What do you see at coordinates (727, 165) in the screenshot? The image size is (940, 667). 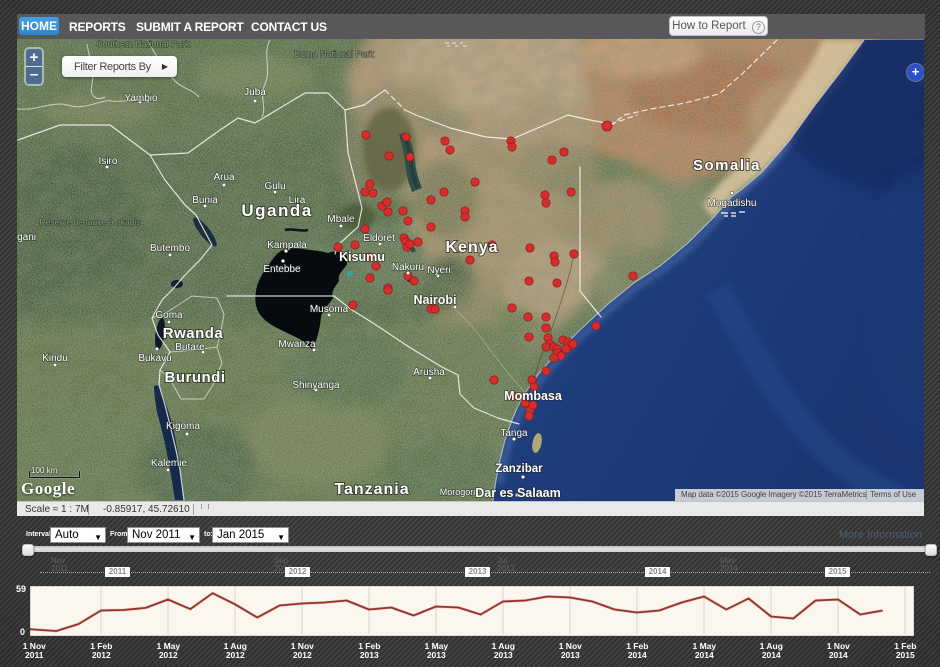 I see `svg-text: Somalia` at bounding box center [727, 165].